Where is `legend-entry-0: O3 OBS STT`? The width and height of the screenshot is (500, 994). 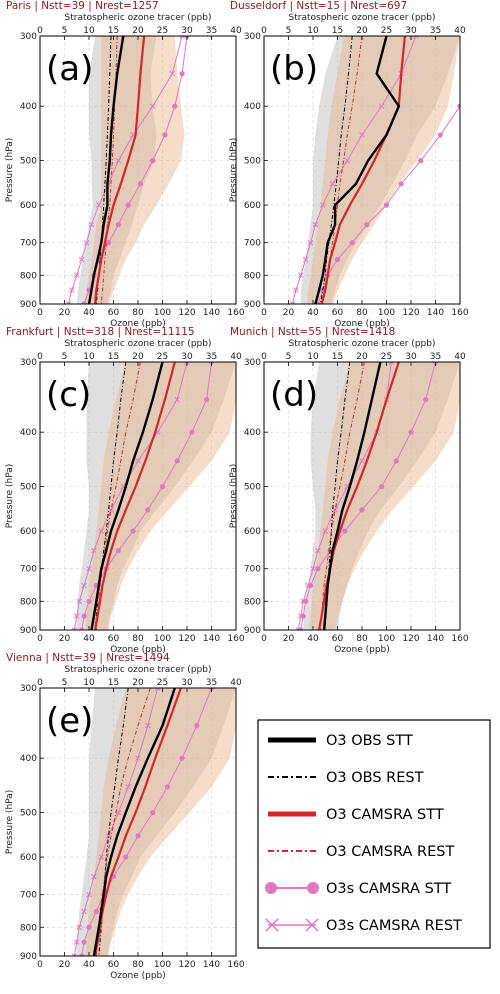 legend-entry-0: O3 OBS STT is located at coordinates (340, 741).